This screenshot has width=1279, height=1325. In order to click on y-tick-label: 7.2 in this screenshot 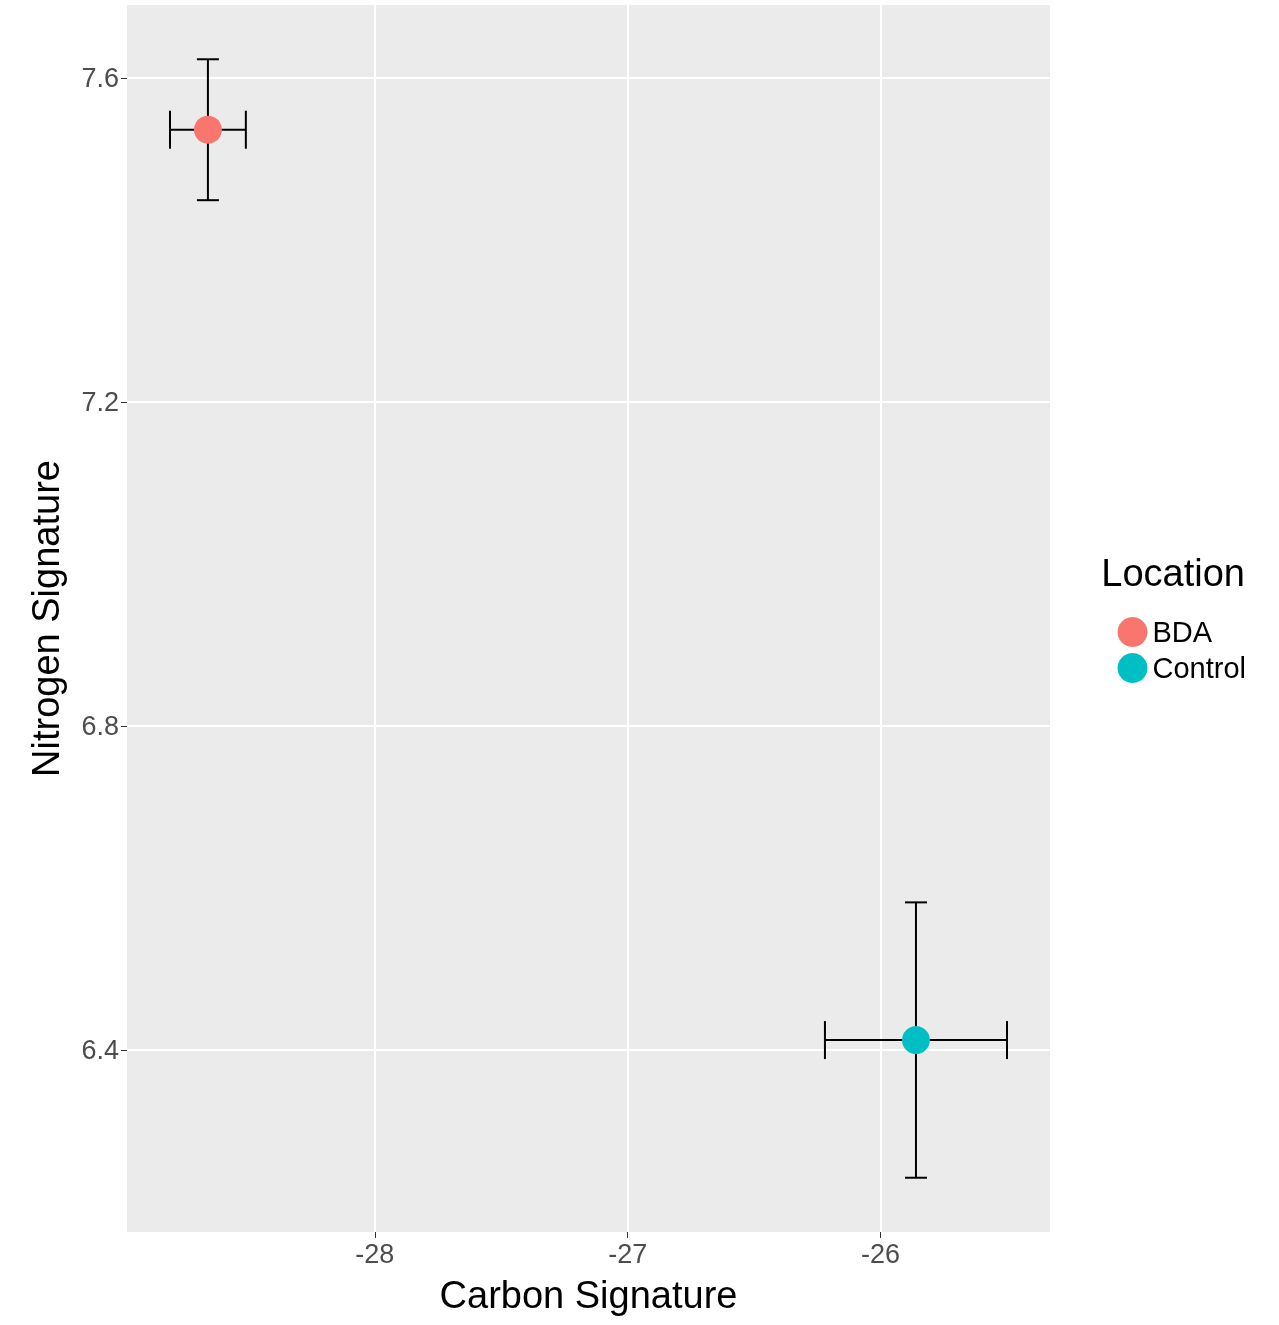, I will do `click(100, 401)`.